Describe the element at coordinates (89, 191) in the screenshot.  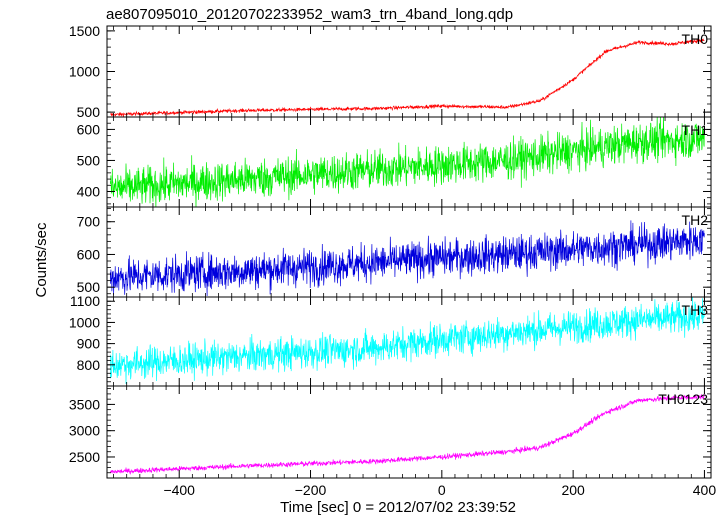
I see `y-tick-label: 400` at that location.